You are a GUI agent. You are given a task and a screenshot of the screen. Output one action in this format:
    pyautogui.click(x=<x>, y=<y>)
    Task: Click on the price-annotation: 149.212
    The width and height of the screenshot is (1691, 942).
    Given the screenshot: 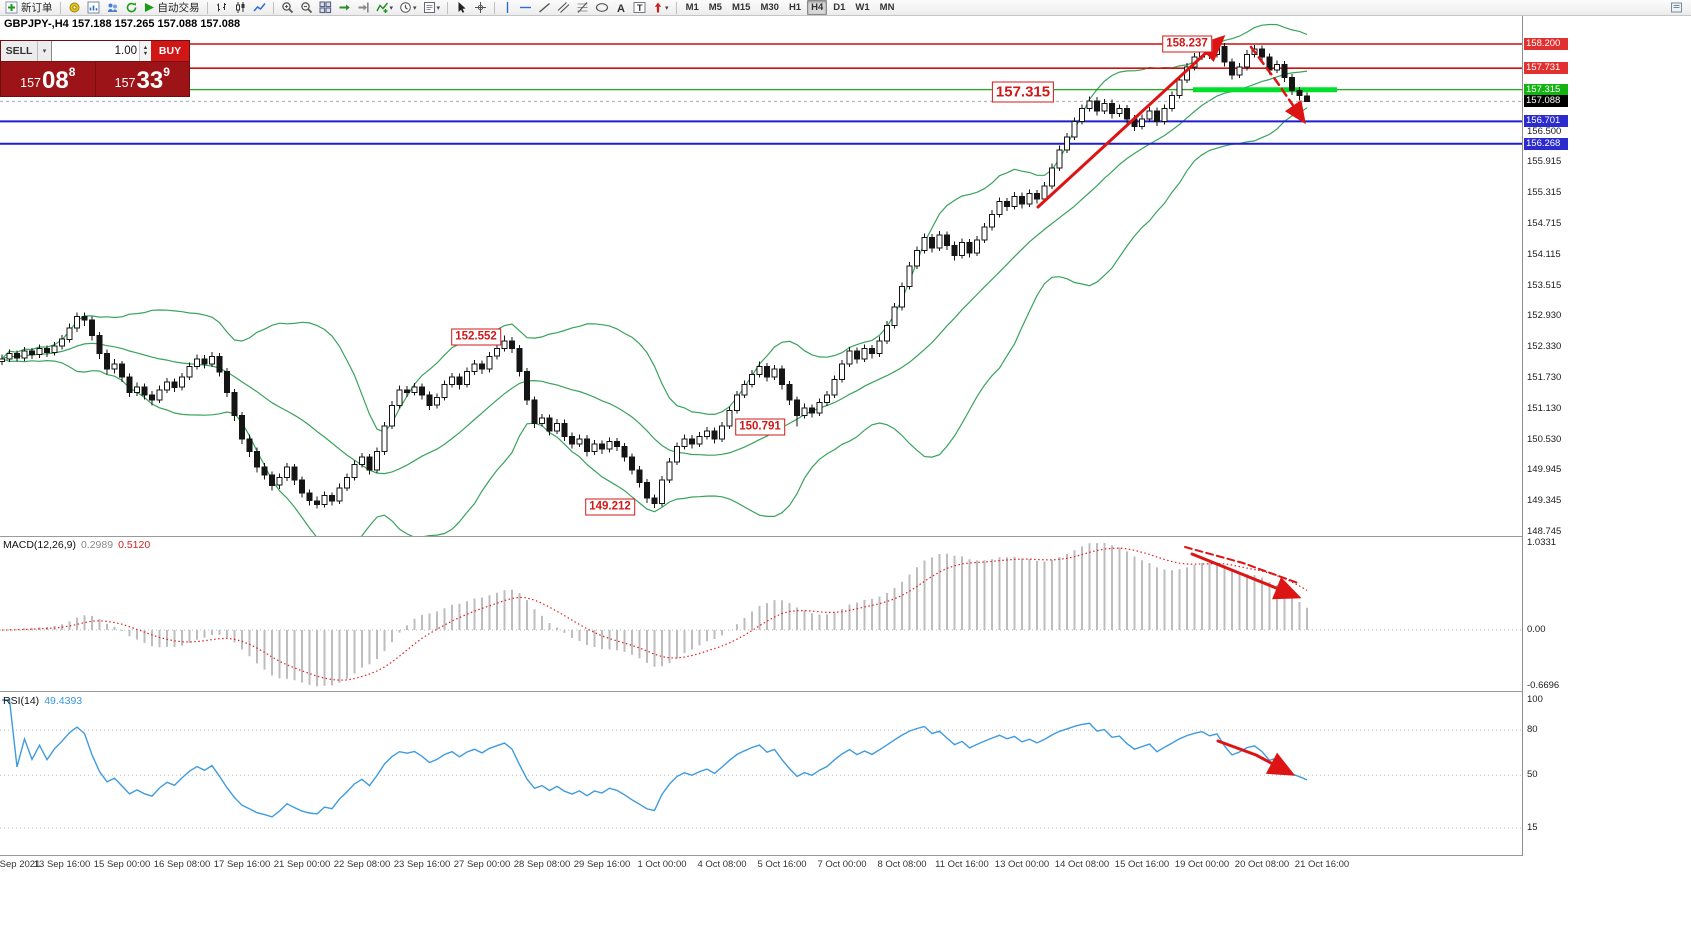 What is the action you would take?
    pyautogui.click(x=610, y=507)
    